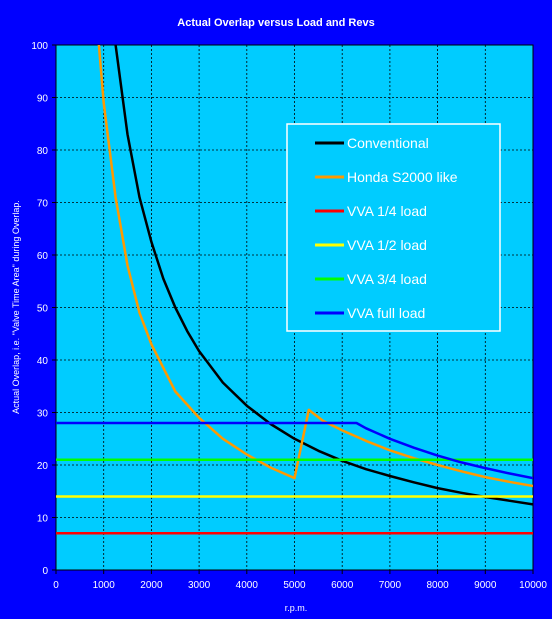 This screenshot has height=619, width=552. I want to click on y-tick-label: 30, so click(43, 414).